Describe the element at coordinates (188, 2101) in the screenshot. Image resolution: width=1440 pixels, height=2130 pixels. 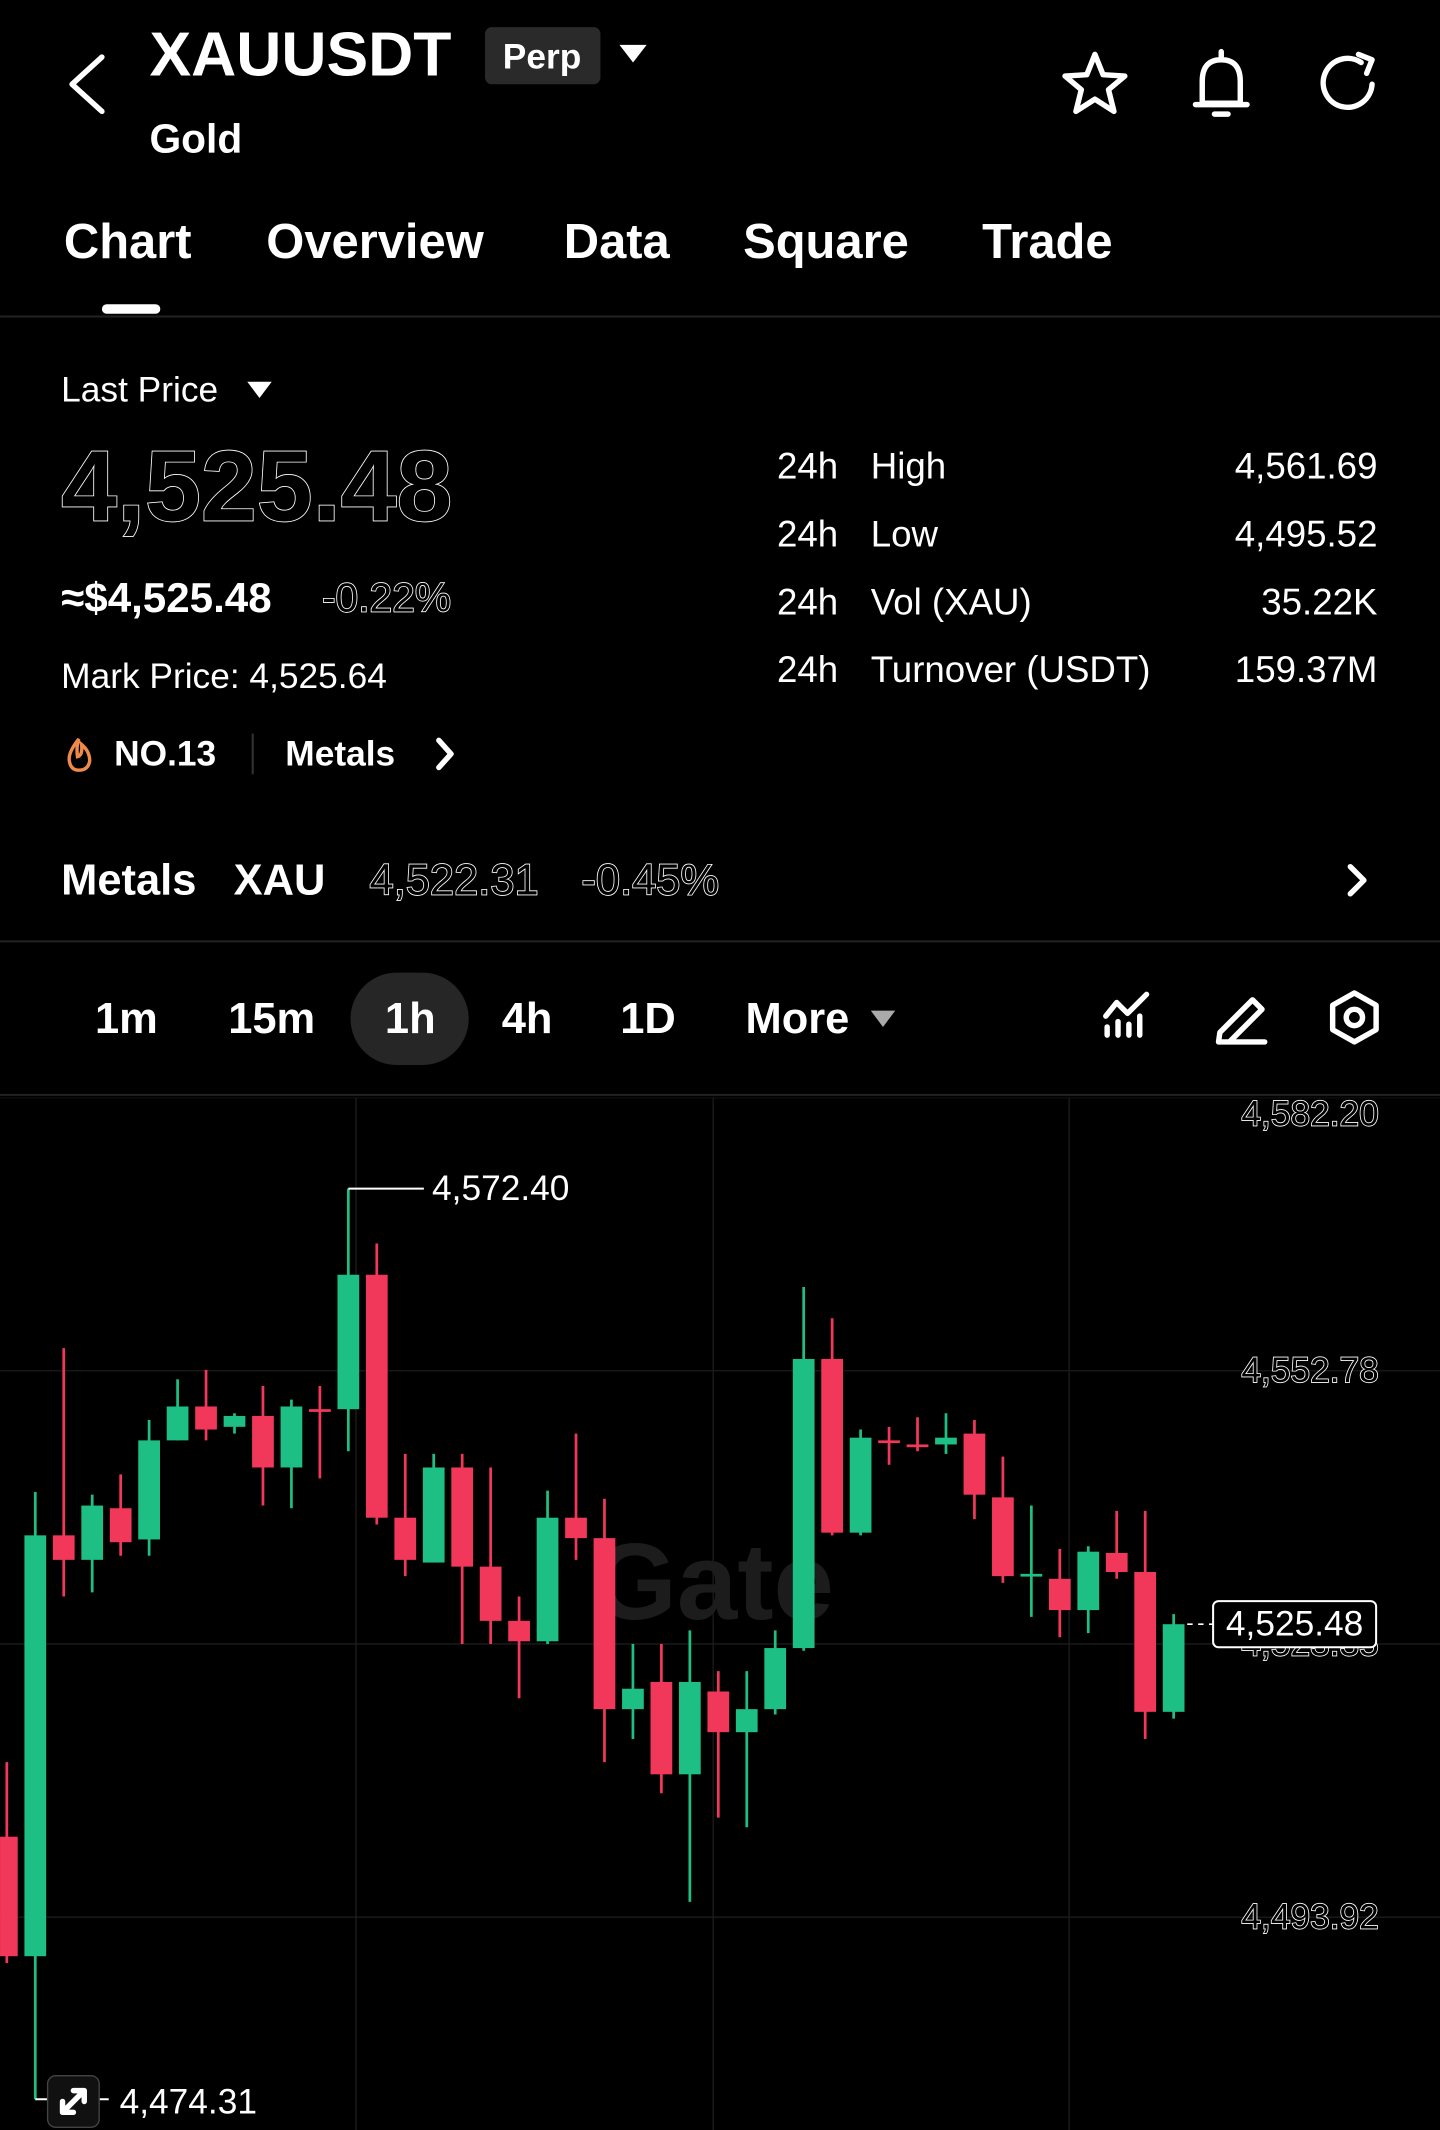
I see `low-marker-label: 4,474.31` at that location.